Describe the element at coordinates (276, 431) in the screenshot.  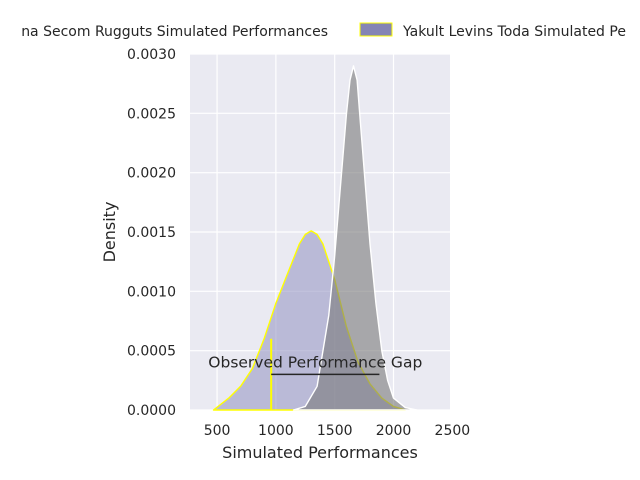
I see `x-tick-label: 1000` at that location.